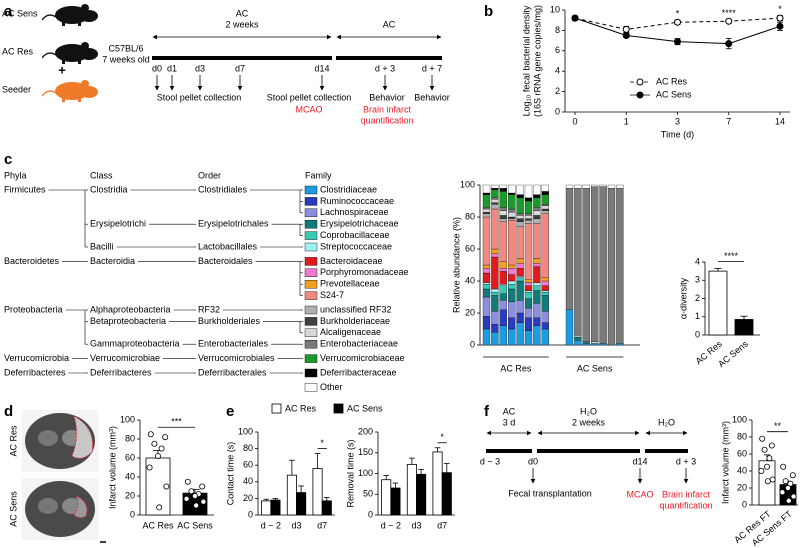 This screenshot has height=548, width=800. I want to click on tree-header: Family, so click(318, 175).